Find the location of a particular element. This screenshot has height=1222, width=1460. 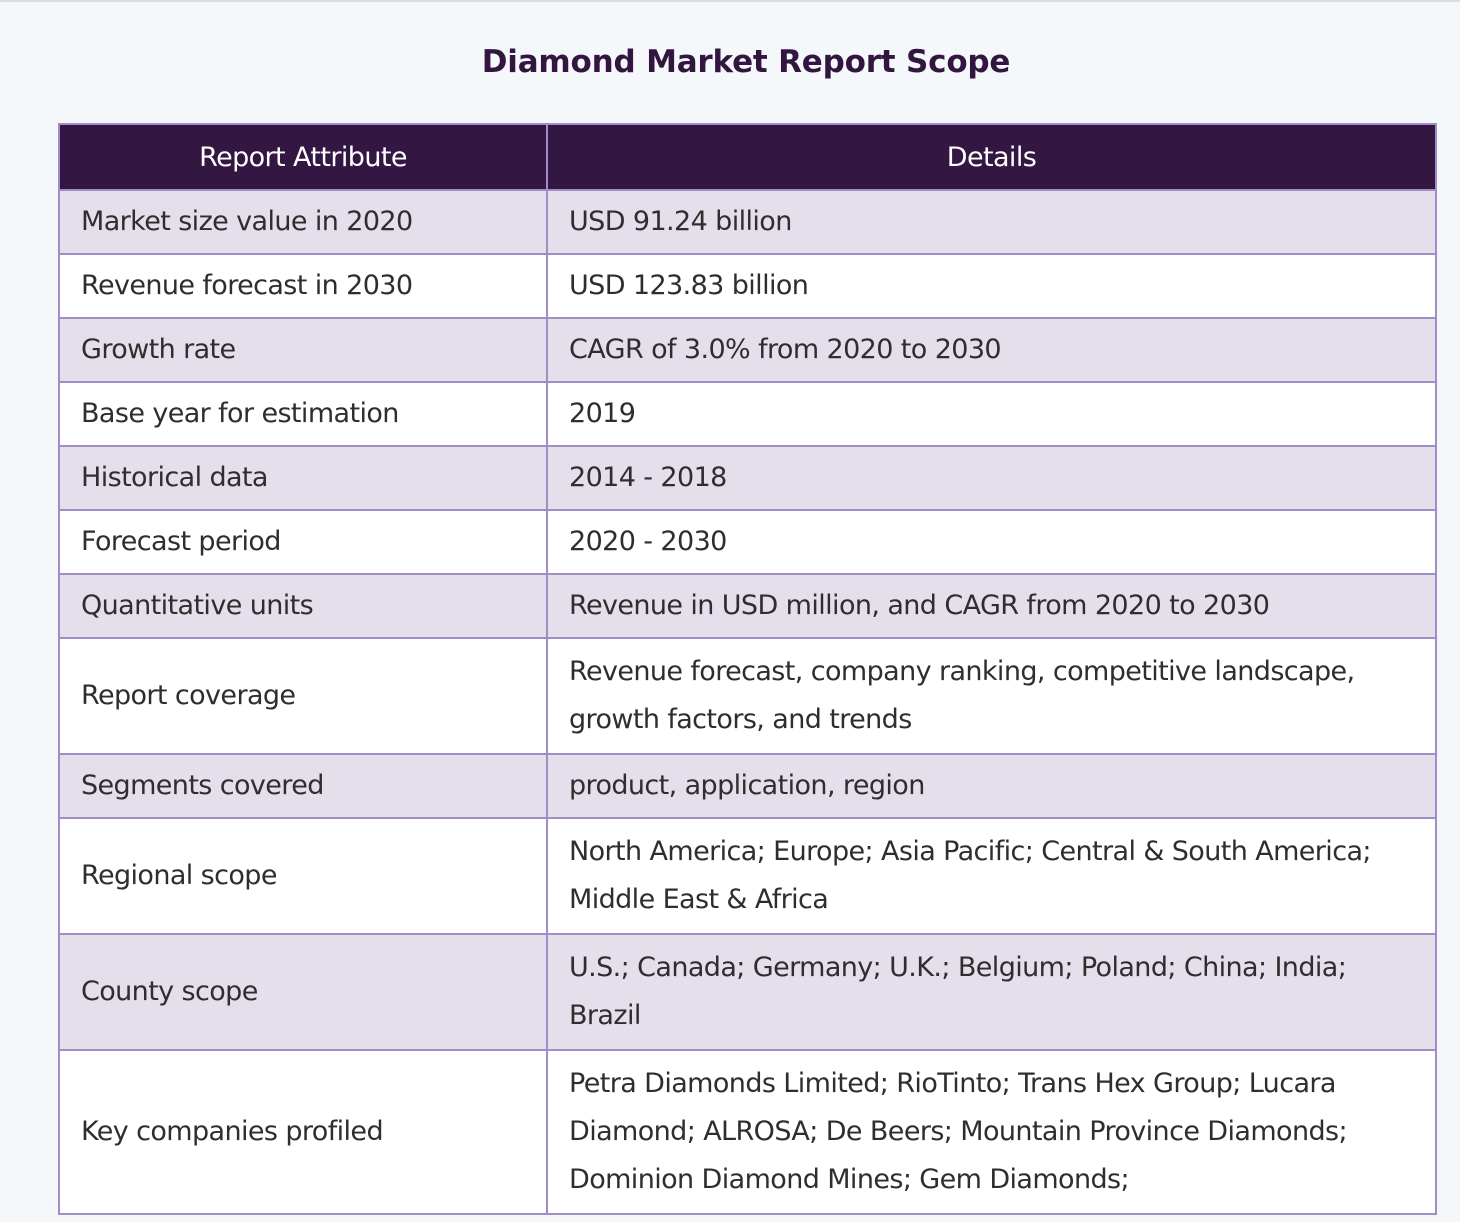

row-attribute: Report coverage is located at coordinates (303, 696).